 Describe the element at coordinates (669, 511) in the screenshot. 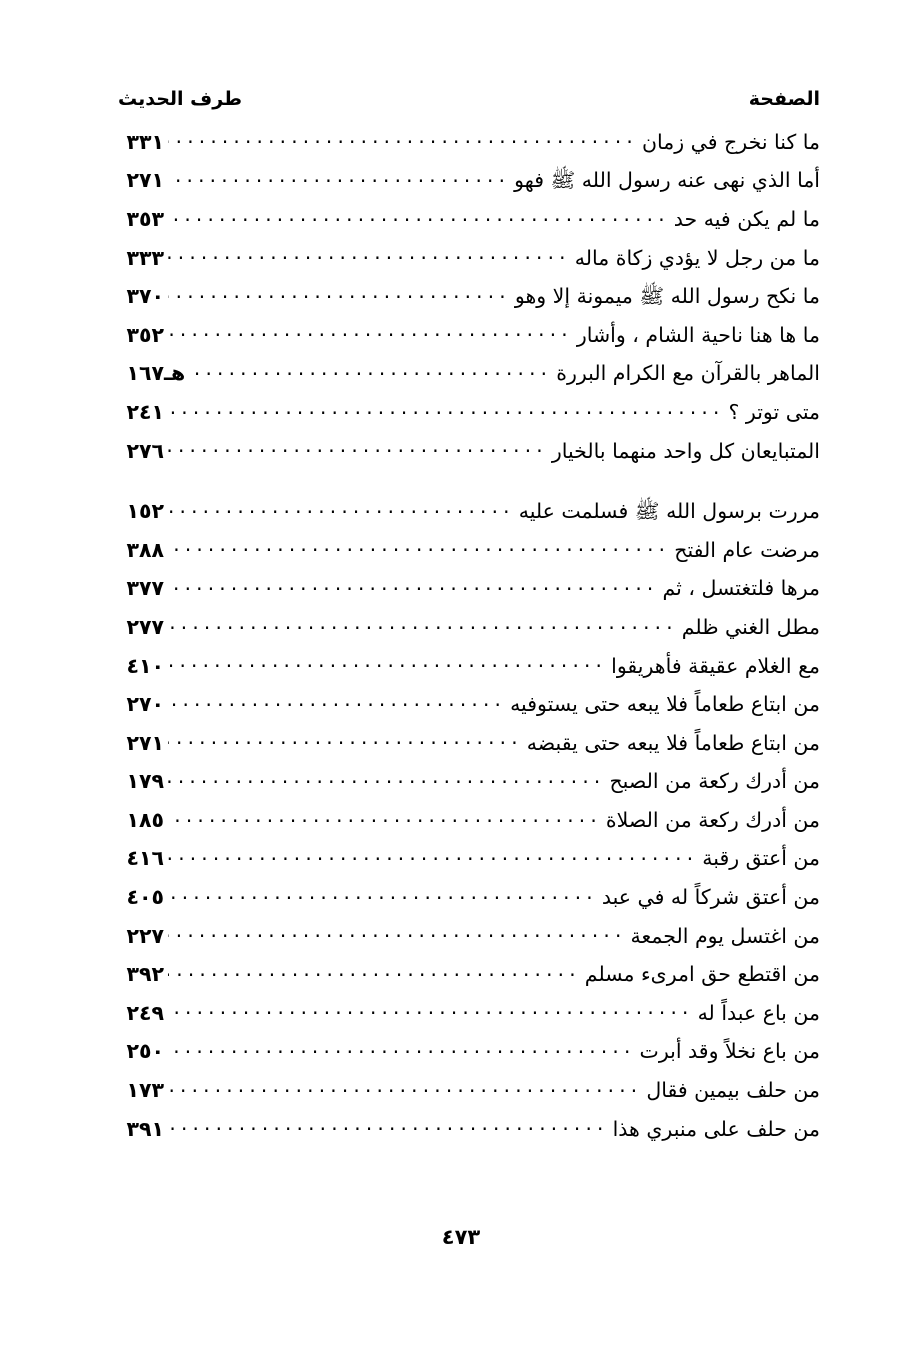

I see `entry-title: مررت برسول الله ﷺ فسلمت عليه` at that location.